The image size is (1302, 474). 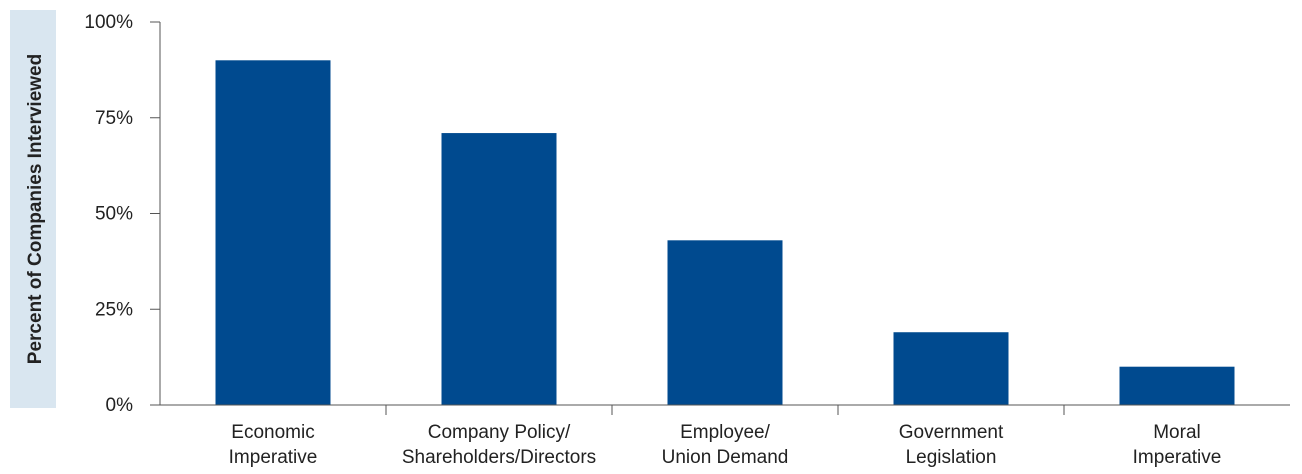 I want to click on x-category-label: Company Policy/Shareholders/Directors, so click(x=499, y=445).